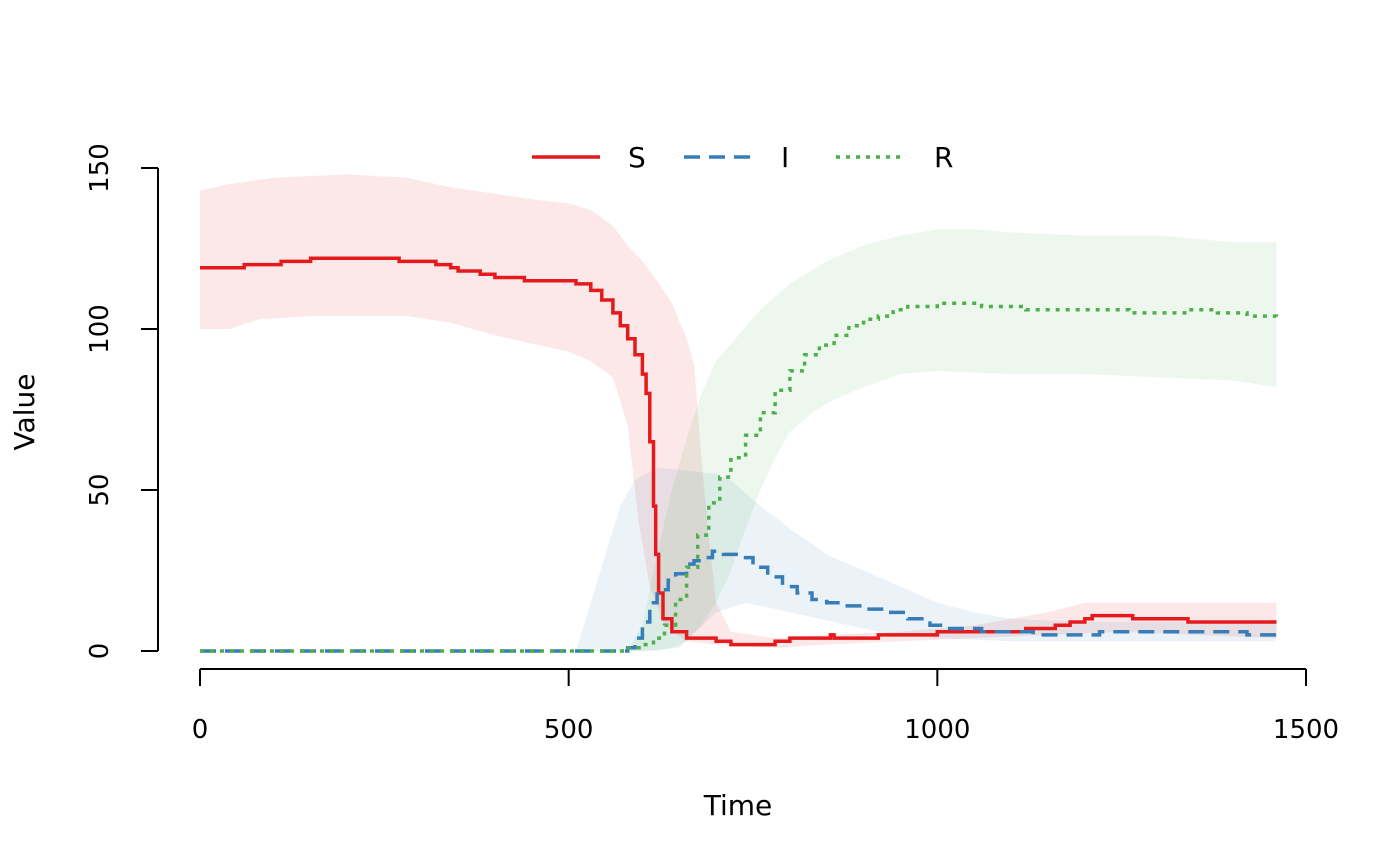  Describe the element at coordinates (122, 401) in the screenshot. I see `y-axis: 0 50 100 150` at that location.